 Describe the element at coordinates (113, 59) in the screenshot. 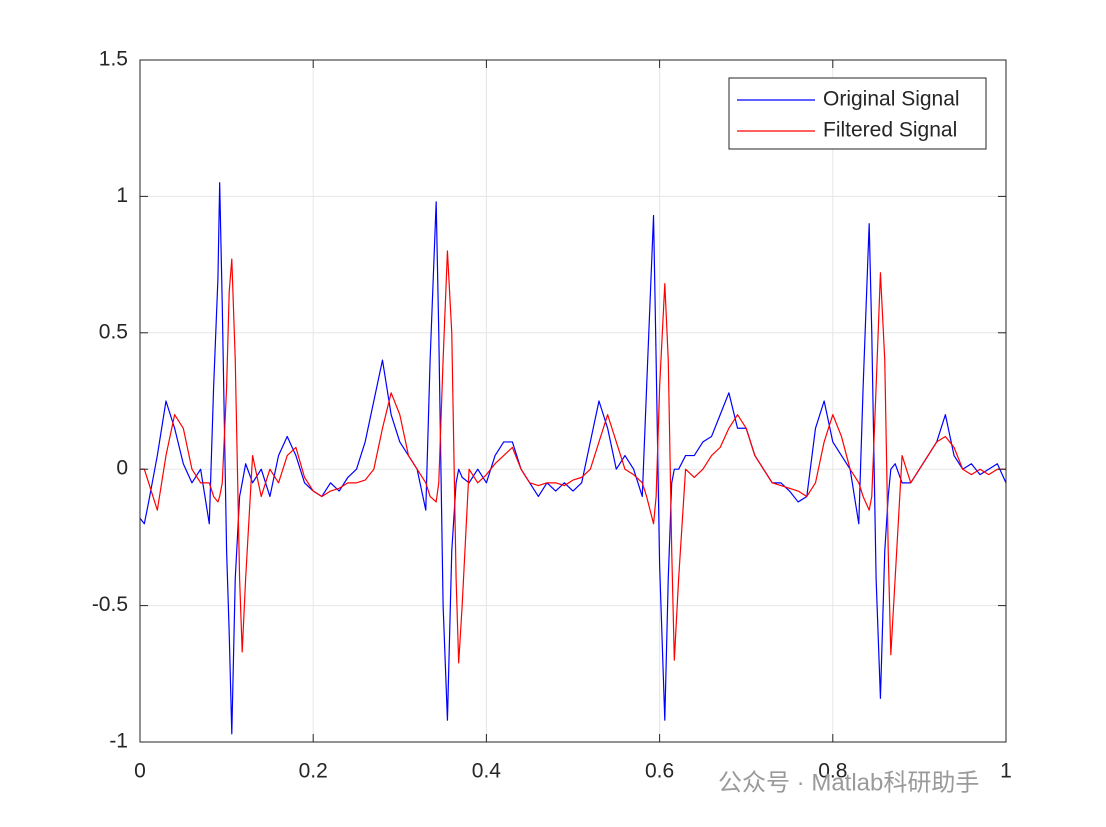

I see `y-tick-label: 1.5` at that location.